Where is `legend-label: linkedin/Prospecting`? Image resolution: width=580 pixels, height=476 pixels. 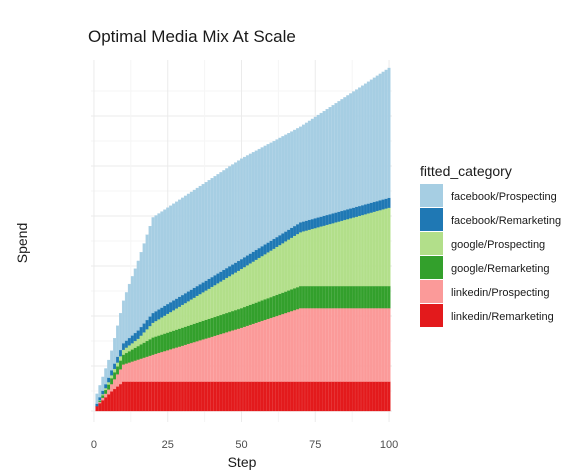
legend-label: linkedin/Prospecting is located at coordinates (500, 293).